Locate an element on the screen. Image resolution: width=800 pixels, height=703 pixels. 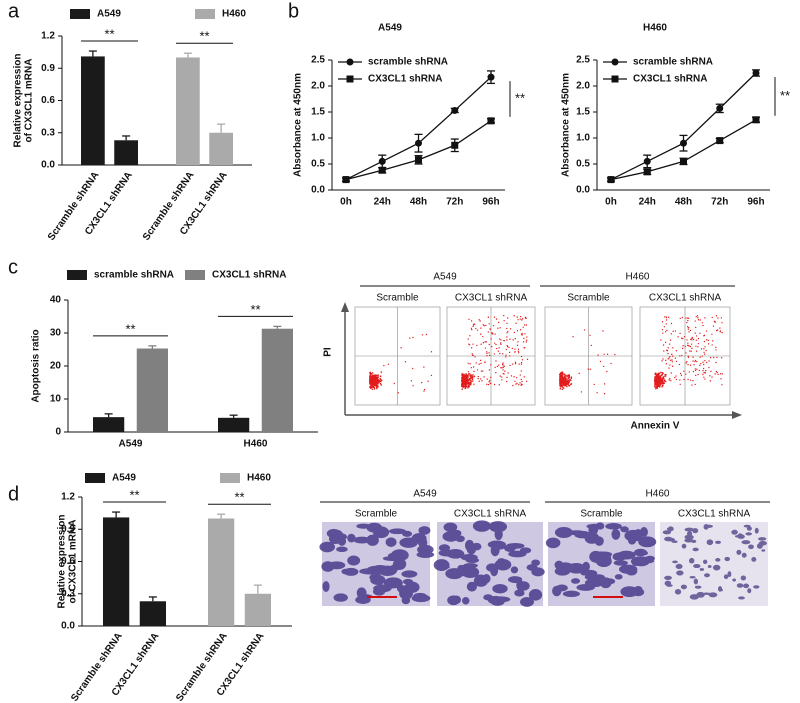
y-tick-label: 40 is located at coordinates (56, 300).